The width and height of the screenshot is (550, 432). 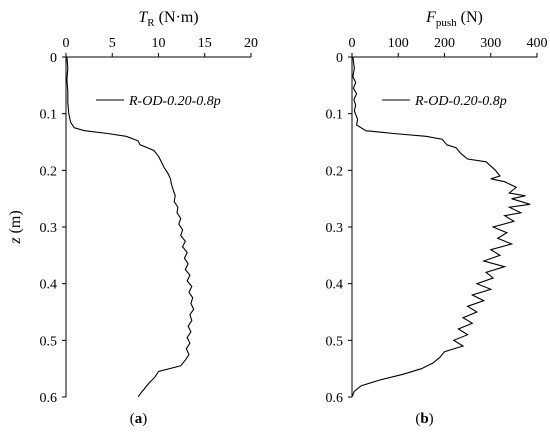 What do you see at coordinates (53, 58) in the screenshot?
I see `panel-a-y-tick-label: 0` at bounding box center [53, 58].